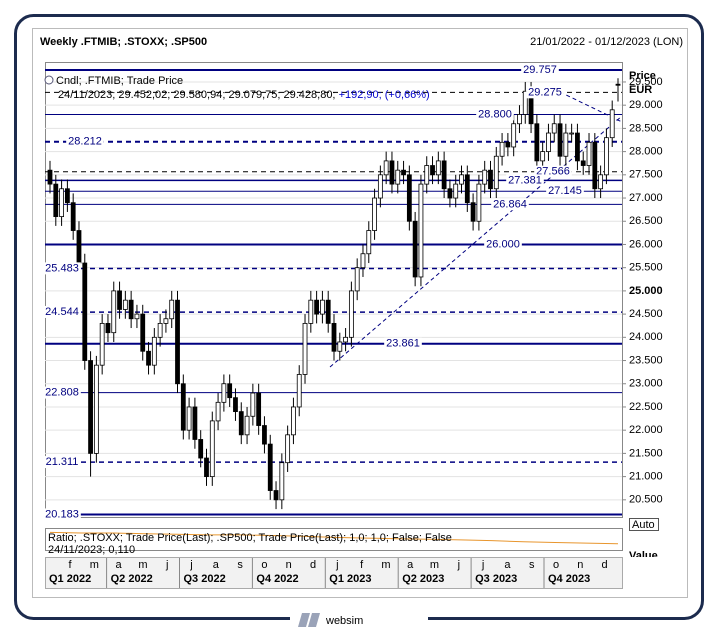 The image size is (718, 635). Describe the element at coordinates (646, 291) in the screenshot. I see `y-tick-label: 25.000` at that location.